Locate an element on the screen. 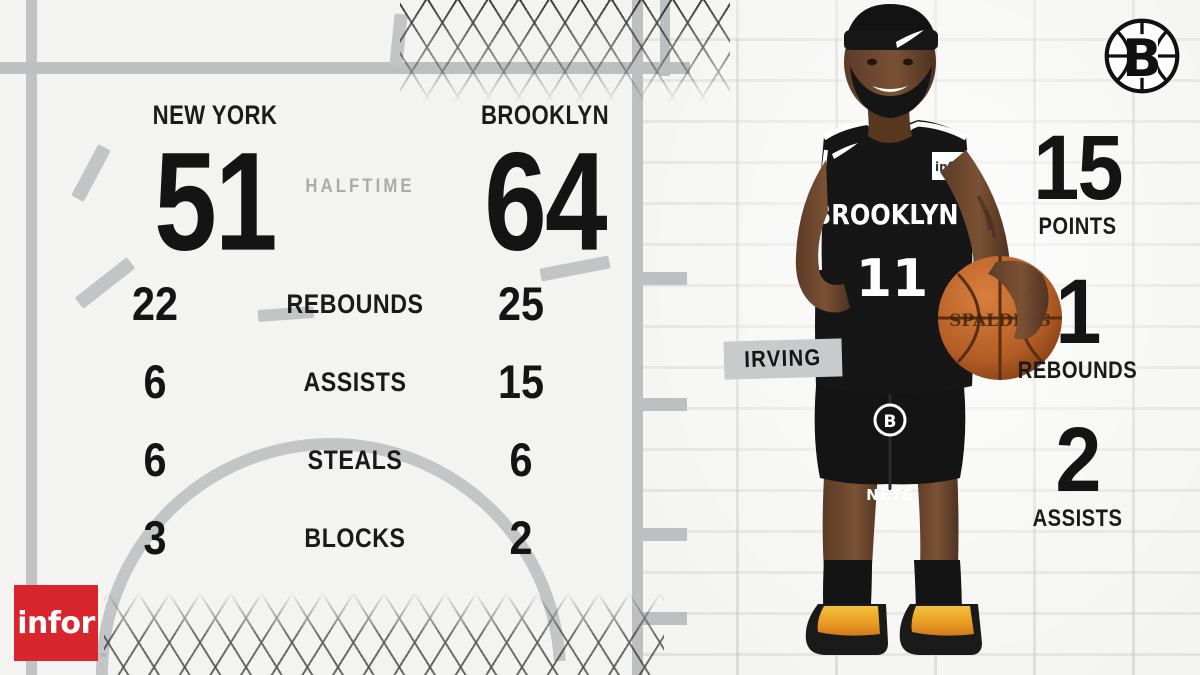  player-stat-label: REBOUNDS is located at coordinates (1077, 370).